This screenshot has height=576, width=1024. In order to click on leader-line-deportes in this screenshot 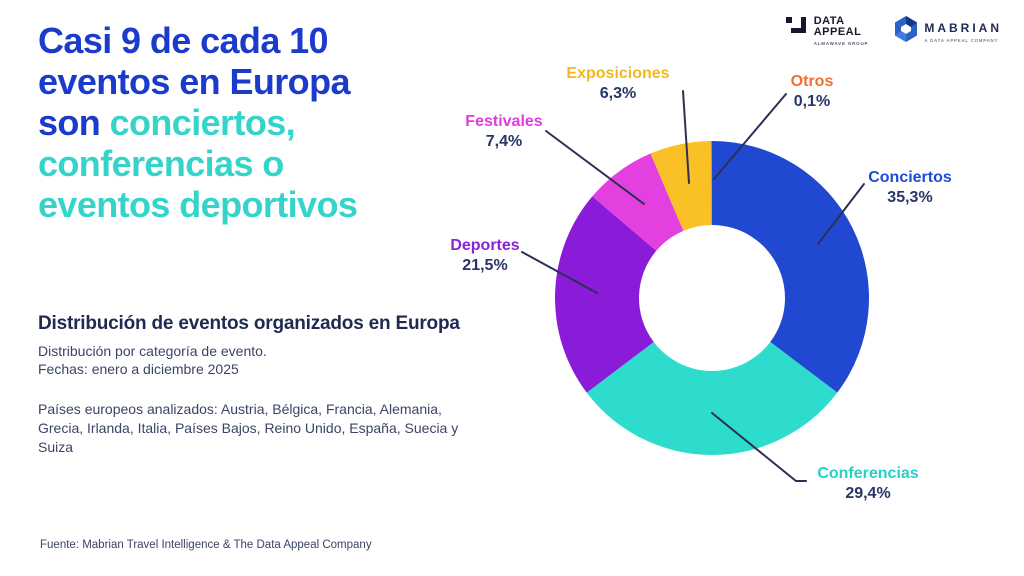, I will do `click(559, 272)`.